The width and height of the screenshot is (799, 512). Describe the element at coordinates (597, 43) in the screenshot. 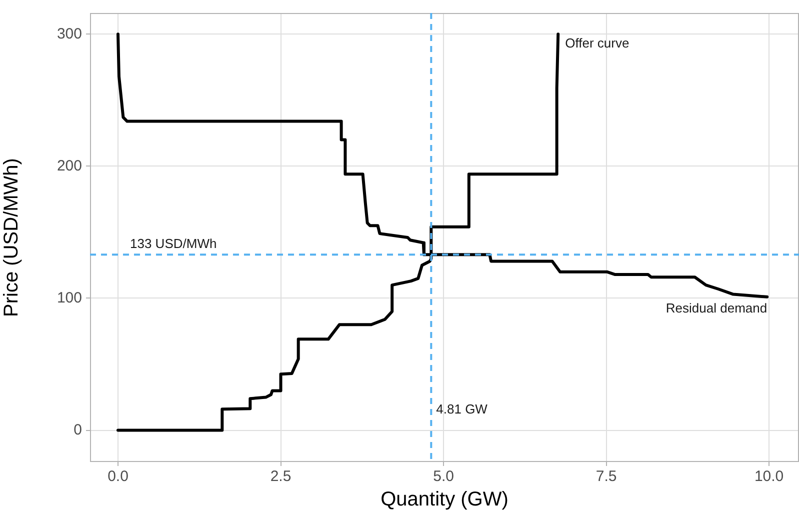

I see `series-label: Offer curve` at that location.